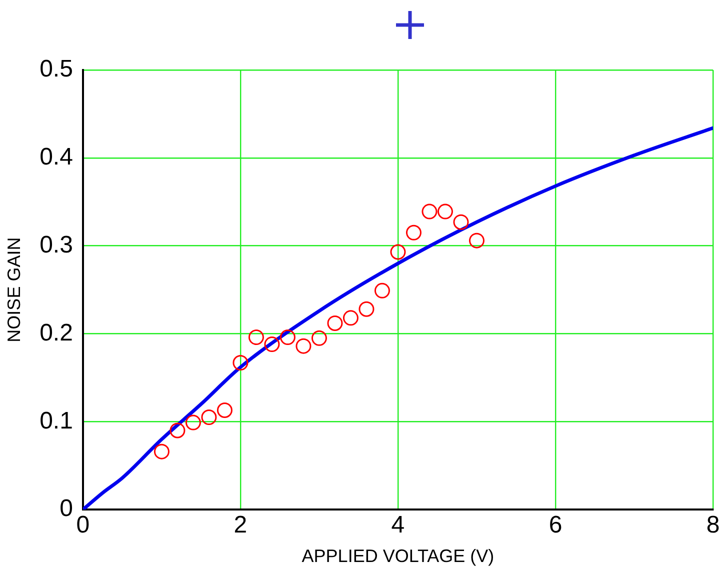  I want to click on x-tick-label: 0, so click(83, 525).